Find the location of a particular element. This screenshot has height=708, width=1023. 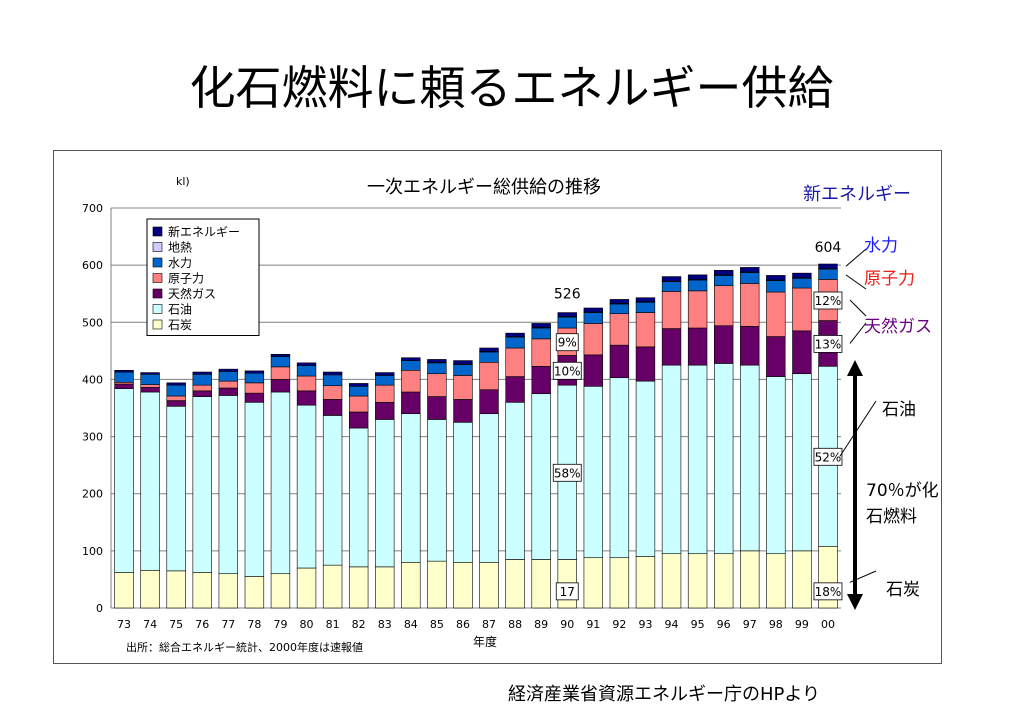

share-label-coal-2000: 18% is located at coordinates (828, 592).